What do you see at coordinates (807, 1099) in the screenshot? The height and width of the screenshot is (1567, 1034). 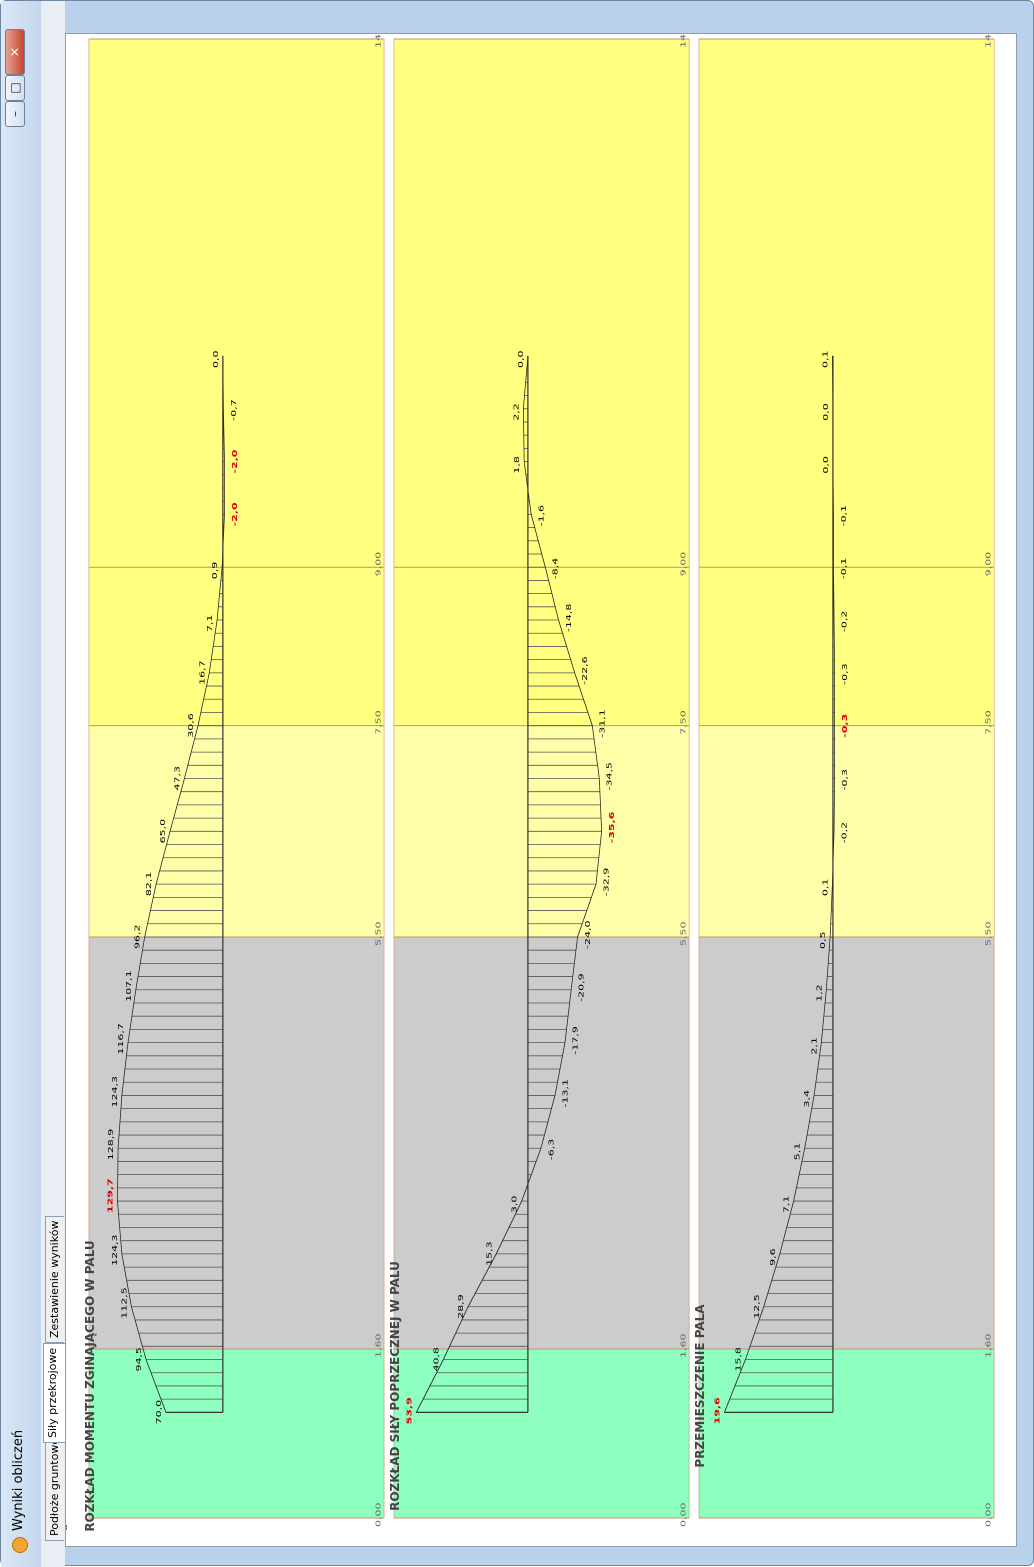 I see `chart-3-data-label: 3,4` at bounding box center [807, 1099].